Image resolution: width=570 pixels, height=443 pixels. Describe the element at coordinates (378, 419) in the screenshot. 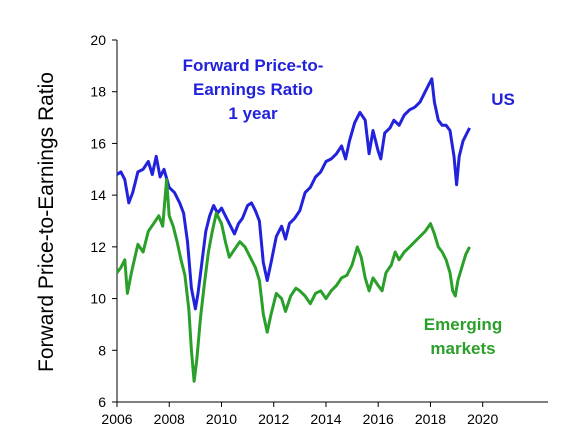

I see `x-tick-label: 2016` at that location.